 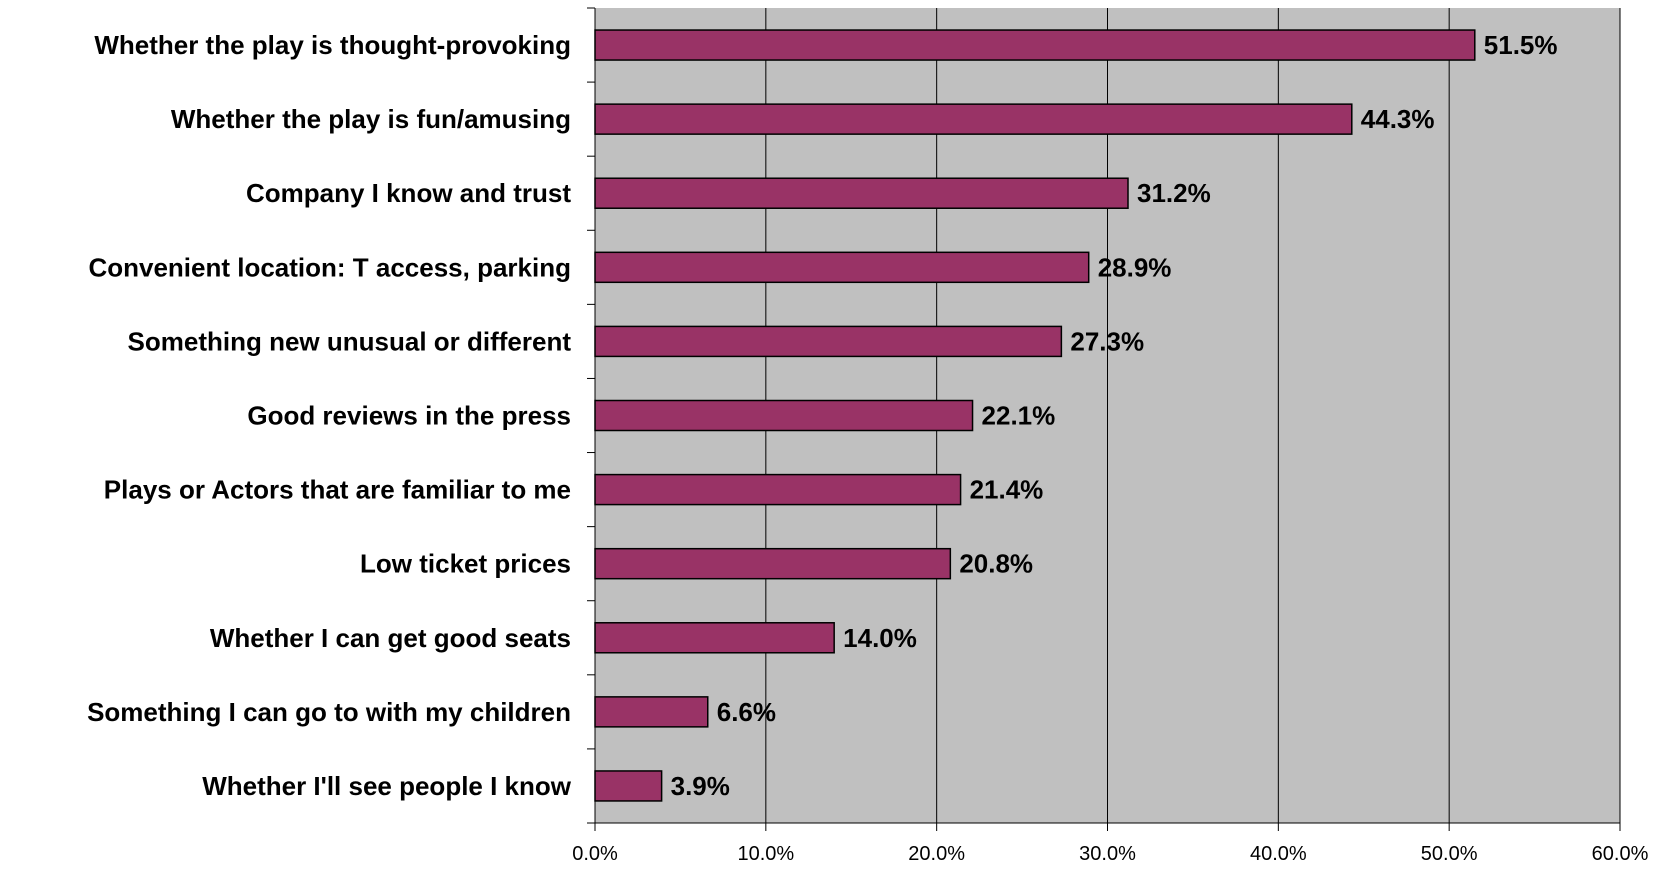 What do you see at coordinates (595, 854) in the screenshot?
I see `x-tick-label: 0.0%` at bounding box center [595, 854].